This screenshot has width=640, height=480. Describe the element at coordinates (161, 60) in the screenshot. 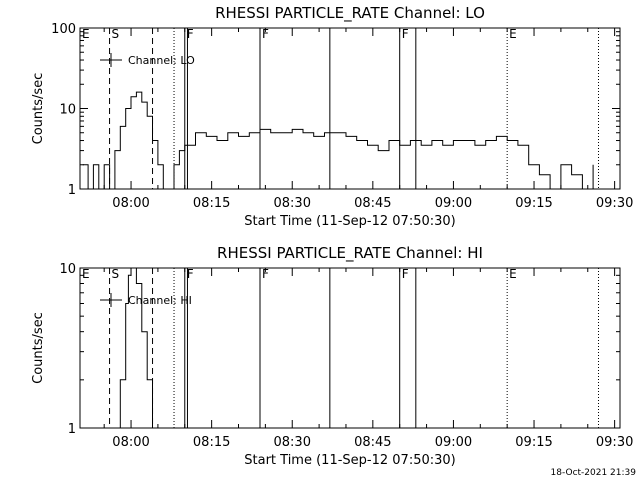

I see `legend-label: Channel: LO` at that location.